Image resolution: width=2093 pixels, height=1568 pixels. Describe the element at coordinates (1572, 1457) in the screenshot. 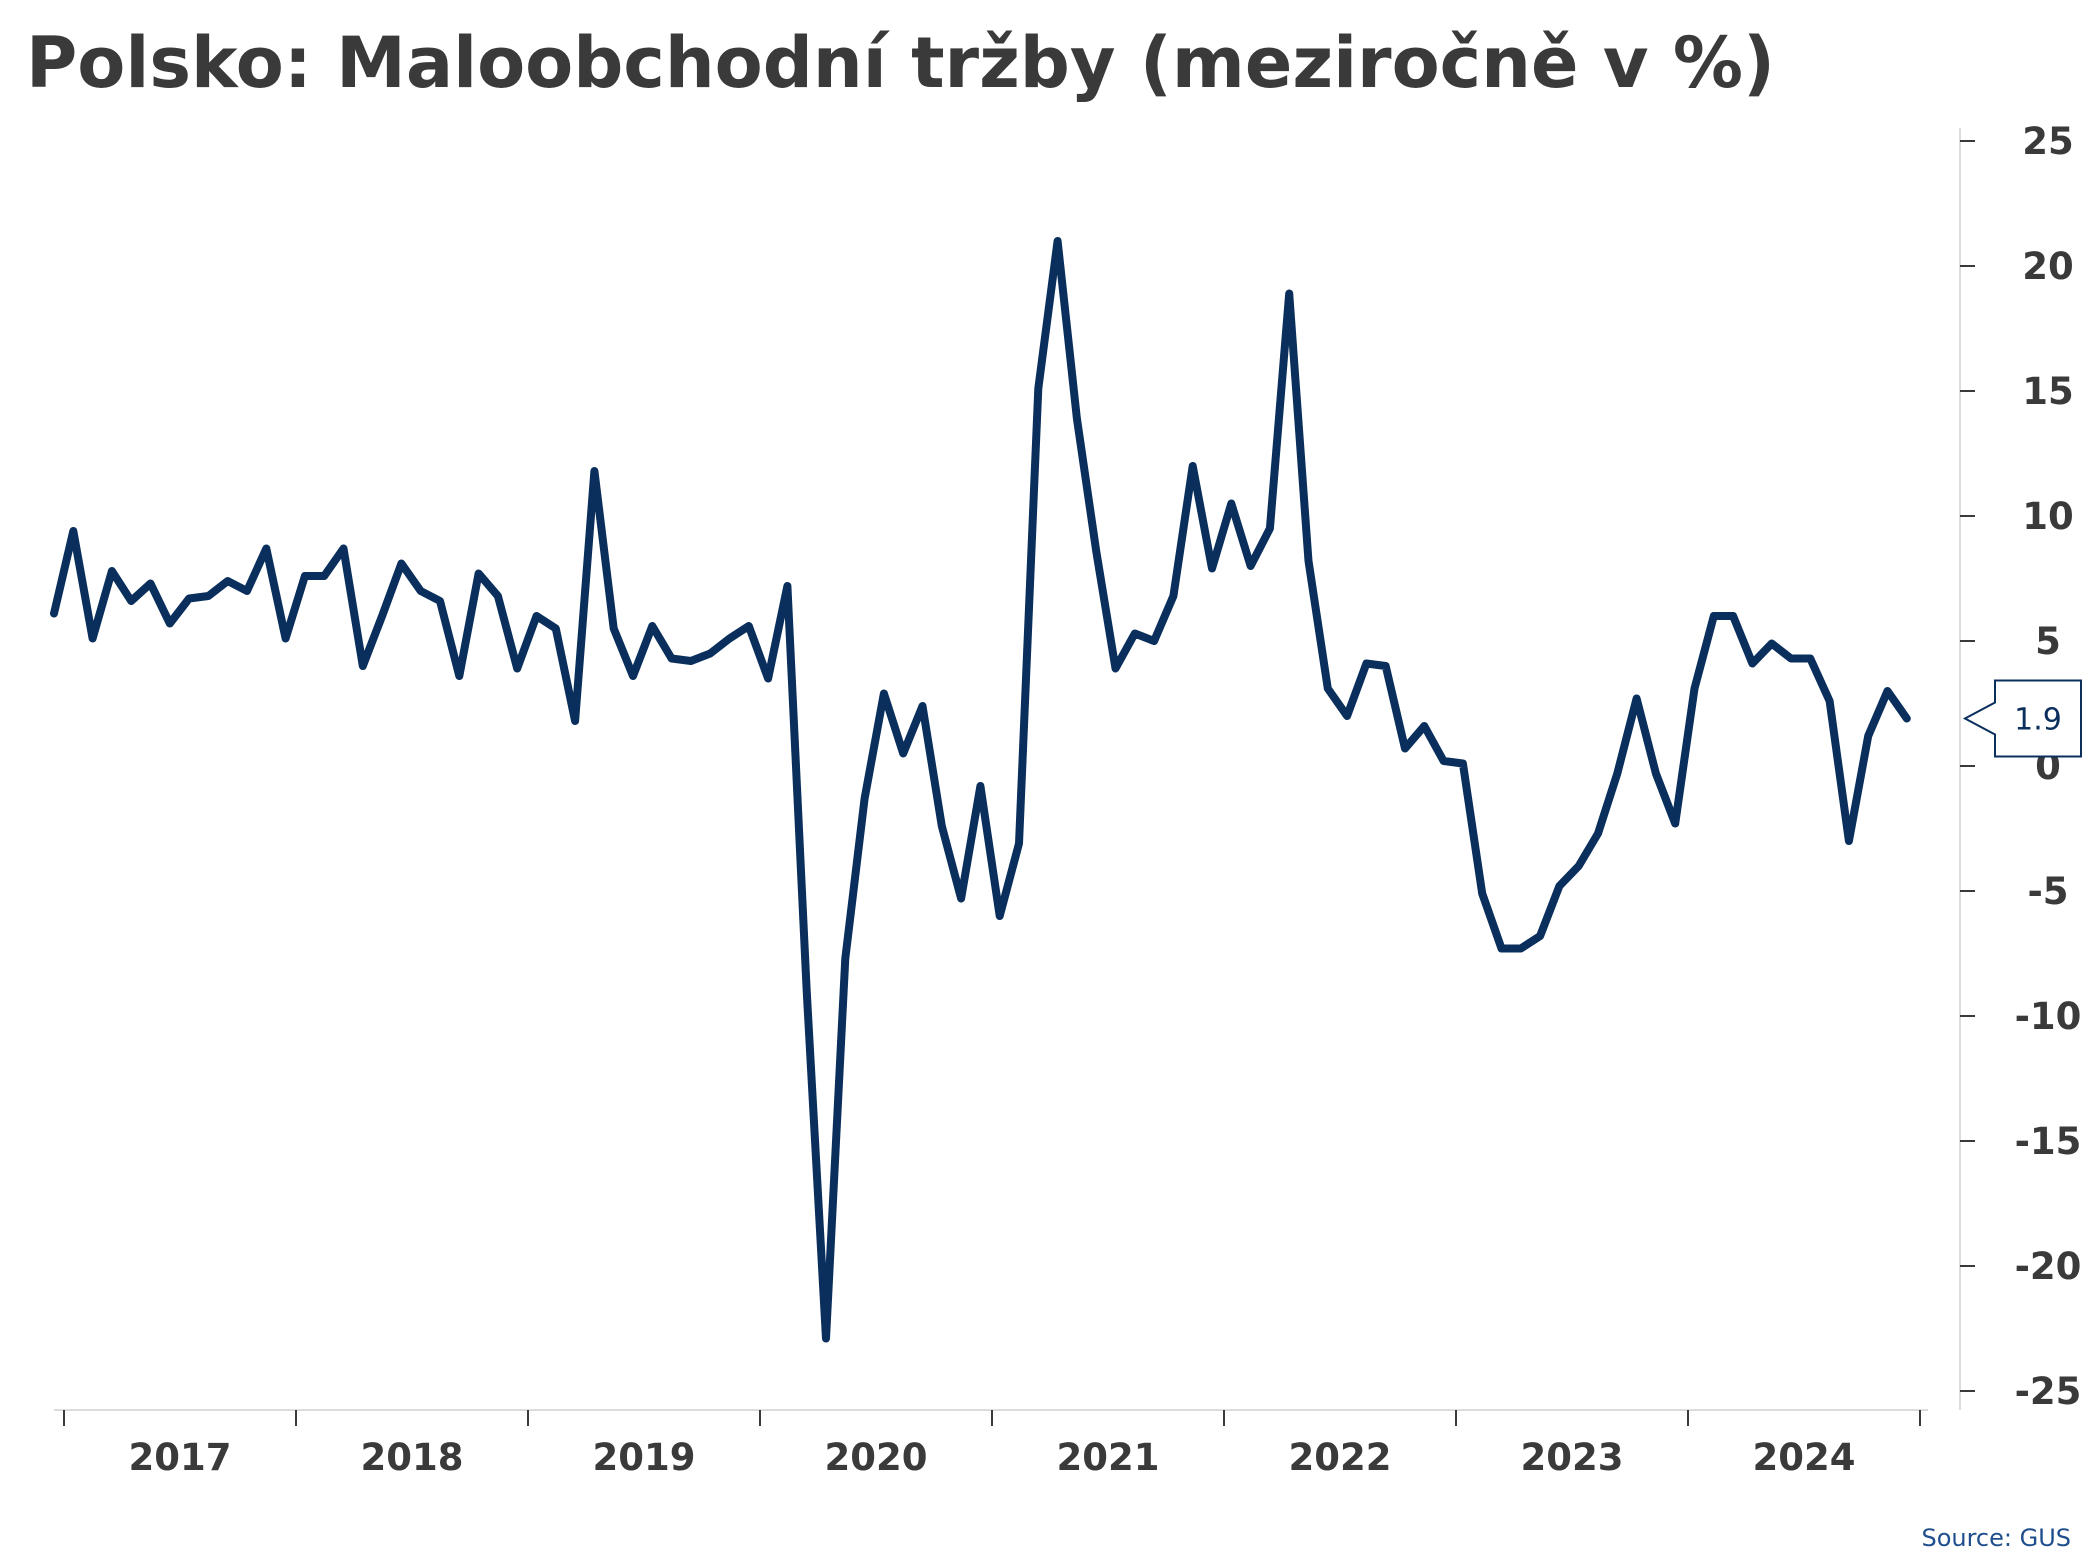

I see `x-tick-label: 2023` at that location.